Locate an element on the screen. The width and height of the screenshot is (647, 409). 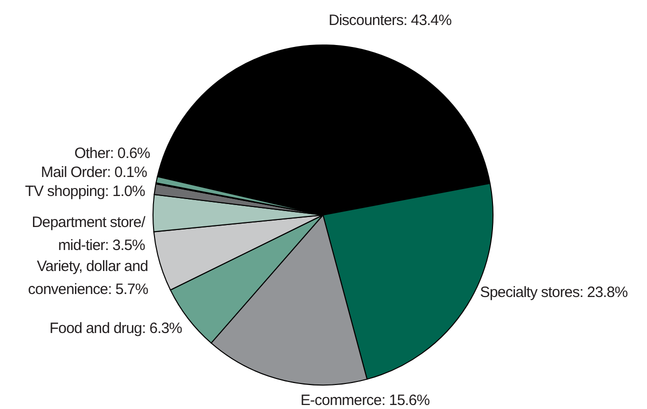
slice-label: E-commerce: 15.6% is located at coordinates (365, 400).